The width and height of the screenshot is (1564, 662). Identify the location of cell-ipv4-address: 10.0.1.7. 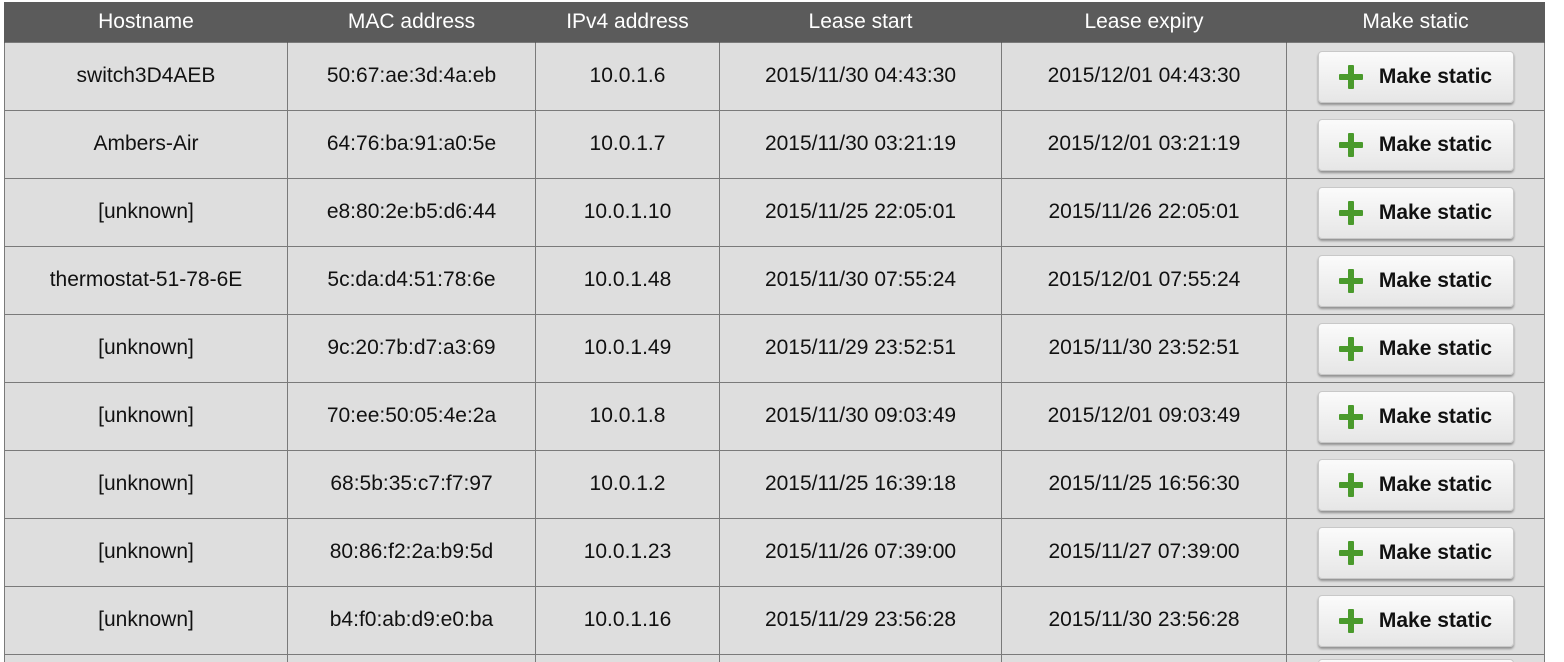
(627, 144).